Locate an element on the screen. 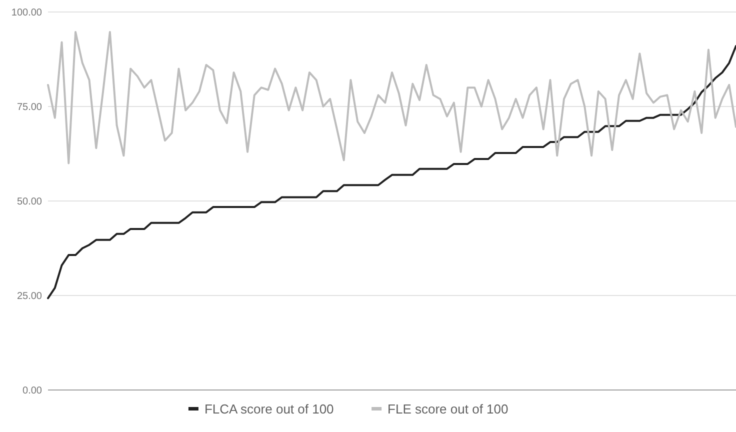 The image size is (736, 432). y-tick-label: 75.00 is located at coordinates (29, 107).